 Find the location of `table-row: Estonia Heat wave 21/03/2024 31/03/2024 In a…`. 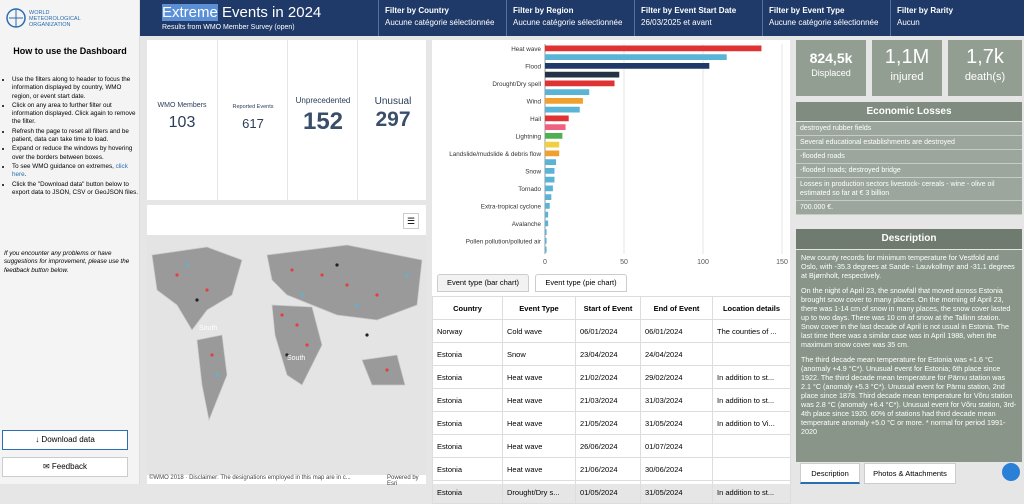

table-row: Estonia Heat wave 21/03/2024 31/03/2024 In a… is located at coordinates (611, 400).